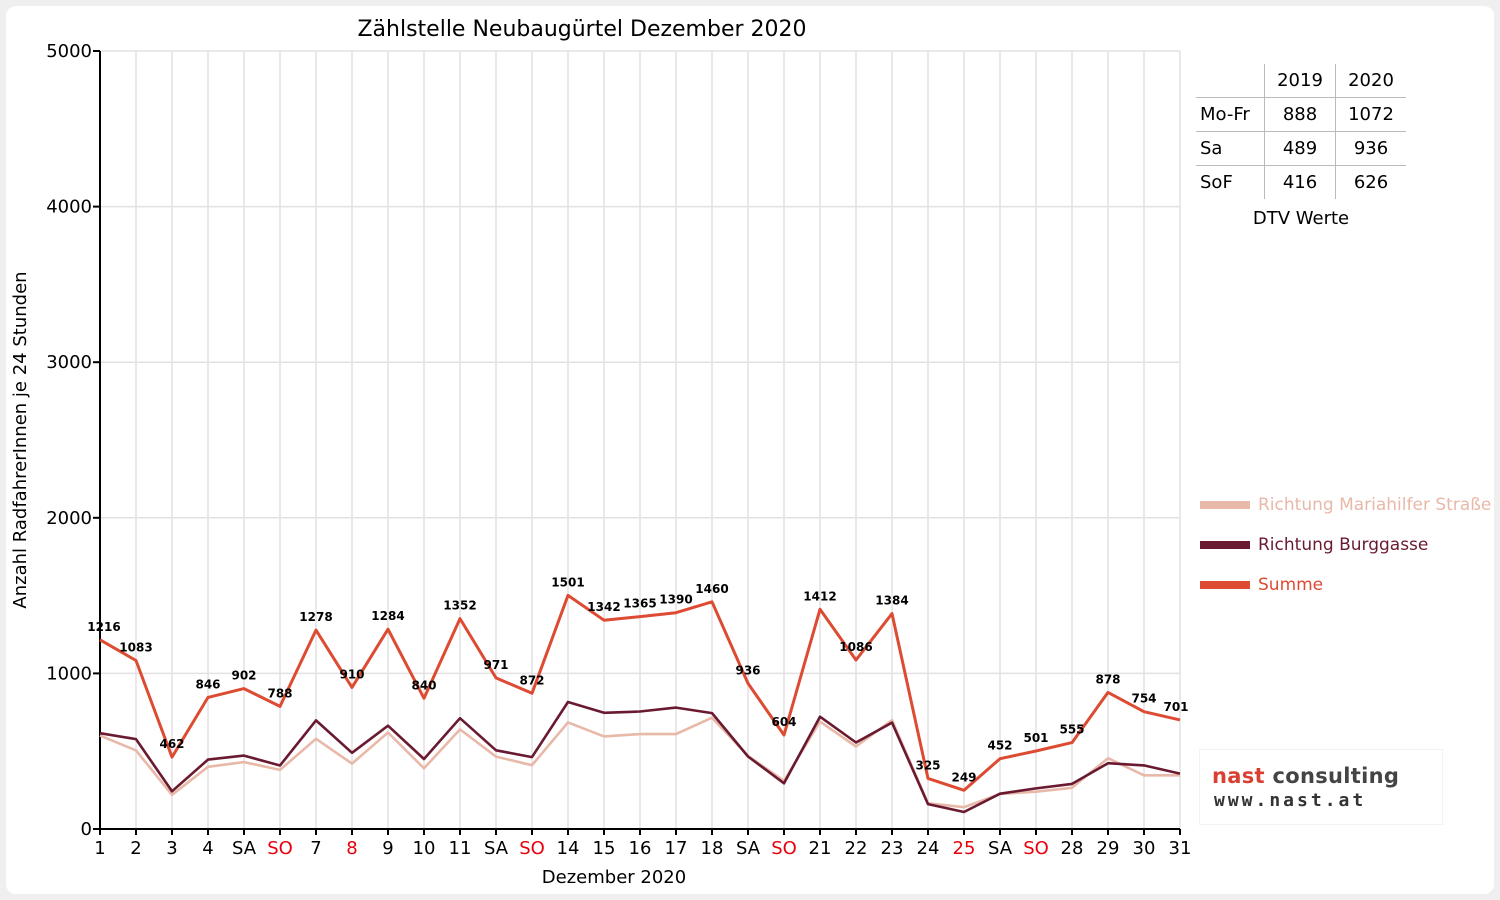 The height and width of the screenshot is (900, 1500). What do you see at coordinates (99, 848) in the screenshot?
I see `x-tick-label: 1` at bounding box center [99, 848].